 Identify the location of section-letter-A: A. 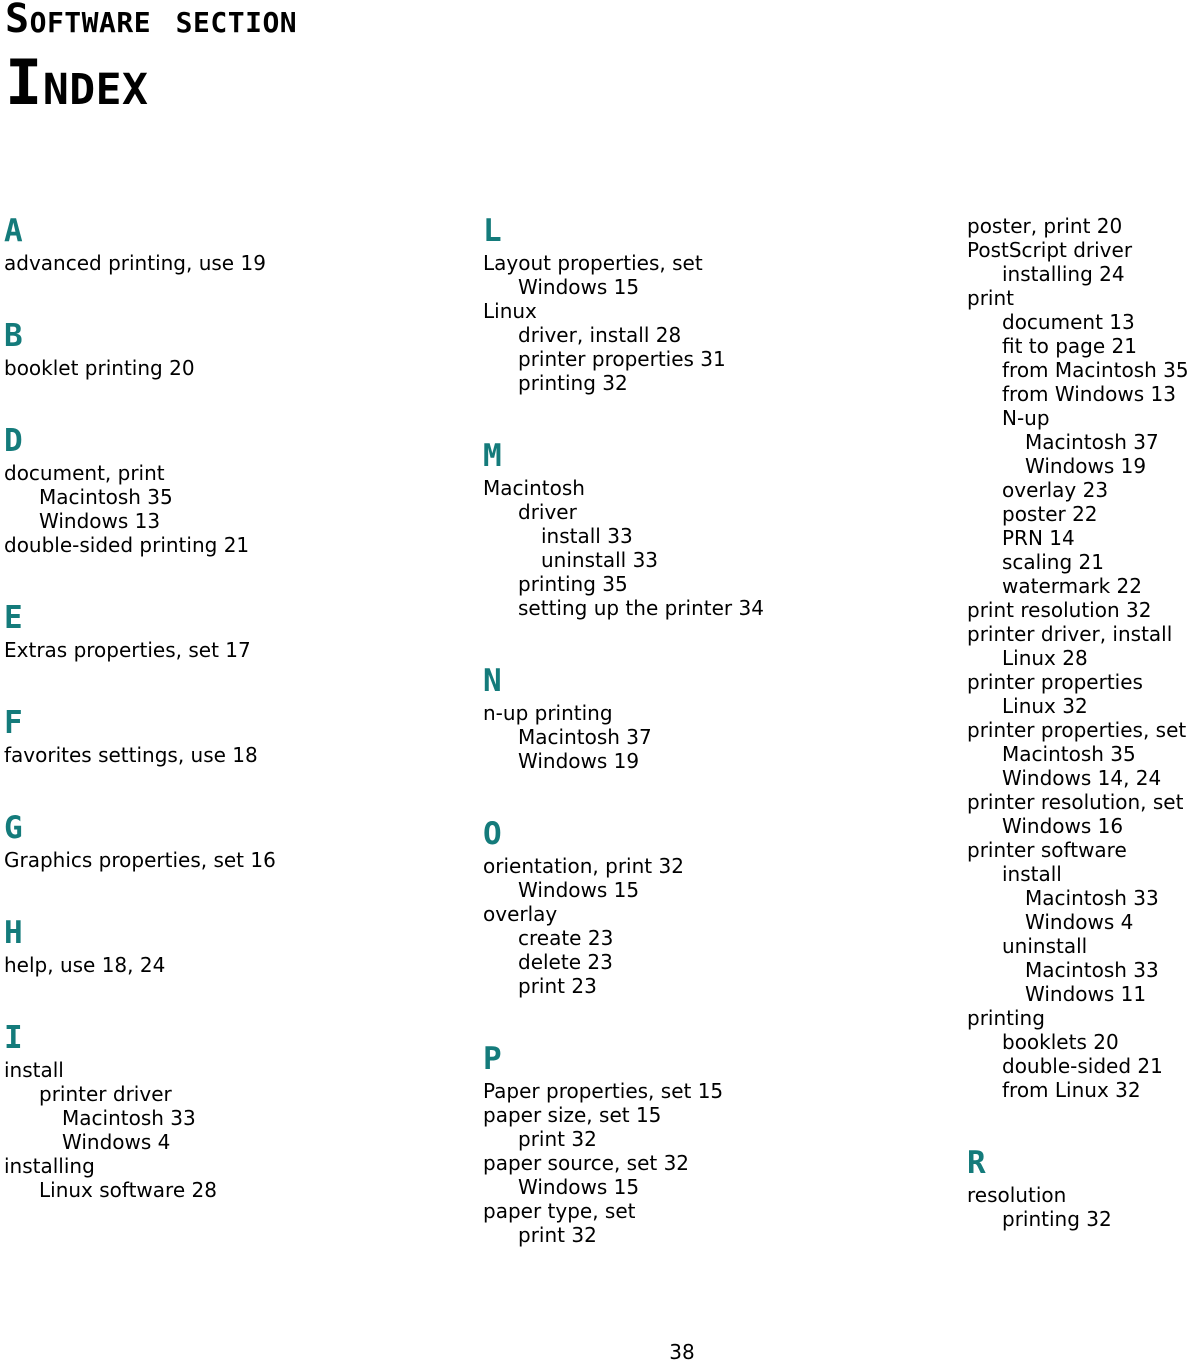
(13, 231).